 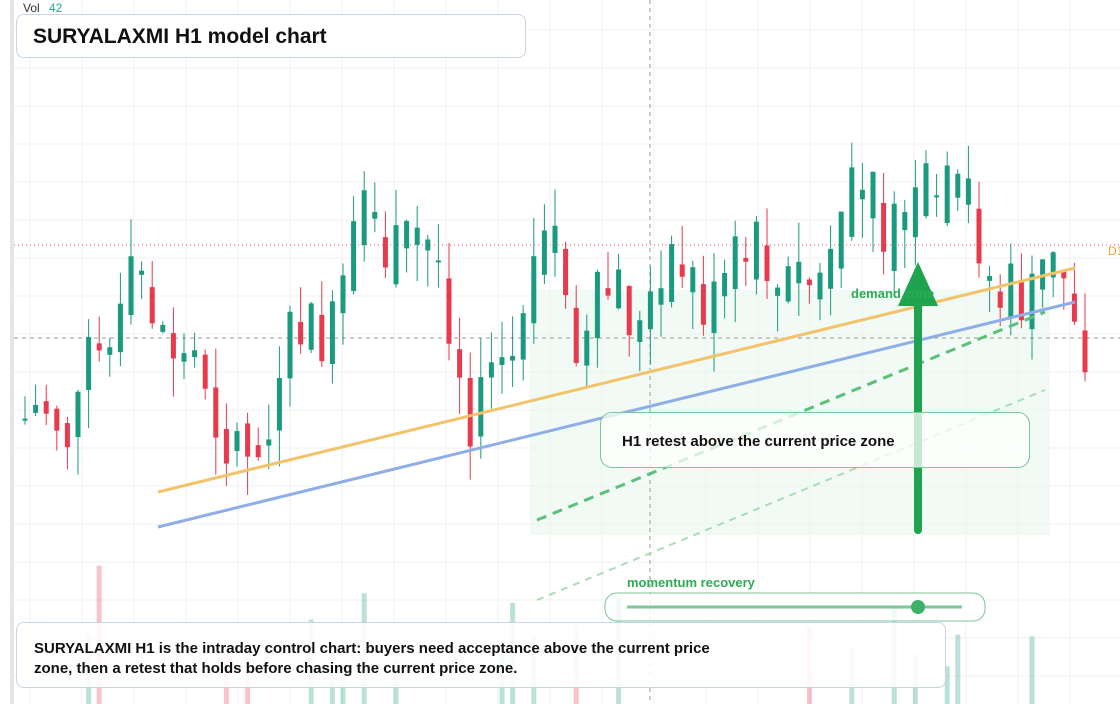 I want to click on volume-label: Vol, so click(x=31, y=8).